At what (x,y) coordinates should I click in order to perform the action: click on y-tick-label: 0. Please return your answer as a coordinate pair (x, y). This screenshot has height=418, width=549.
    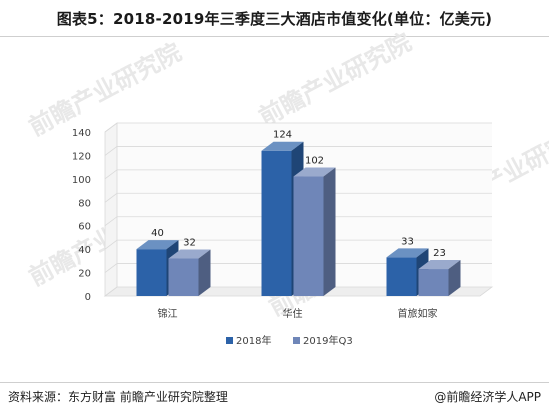
    Looking at the image, I should click on (88, 297).